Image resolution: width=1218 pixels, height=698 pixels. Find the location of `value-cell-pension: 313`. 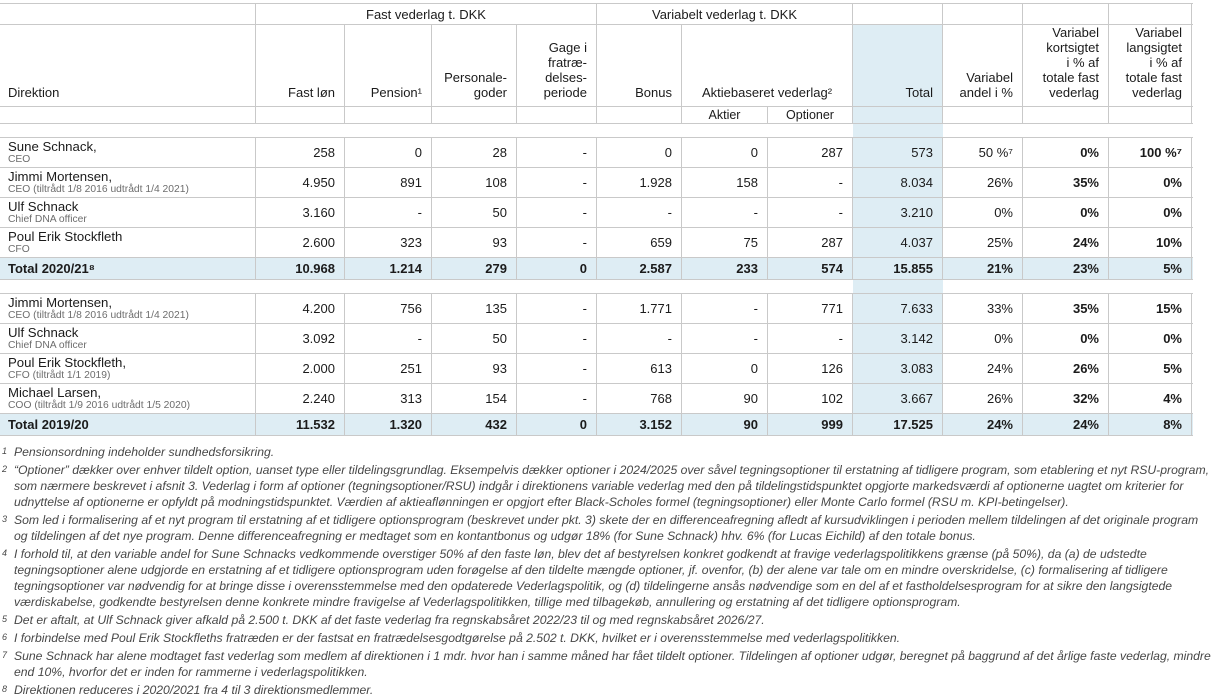

value-cell-pension: 313 is located at coordinates (388, 398).